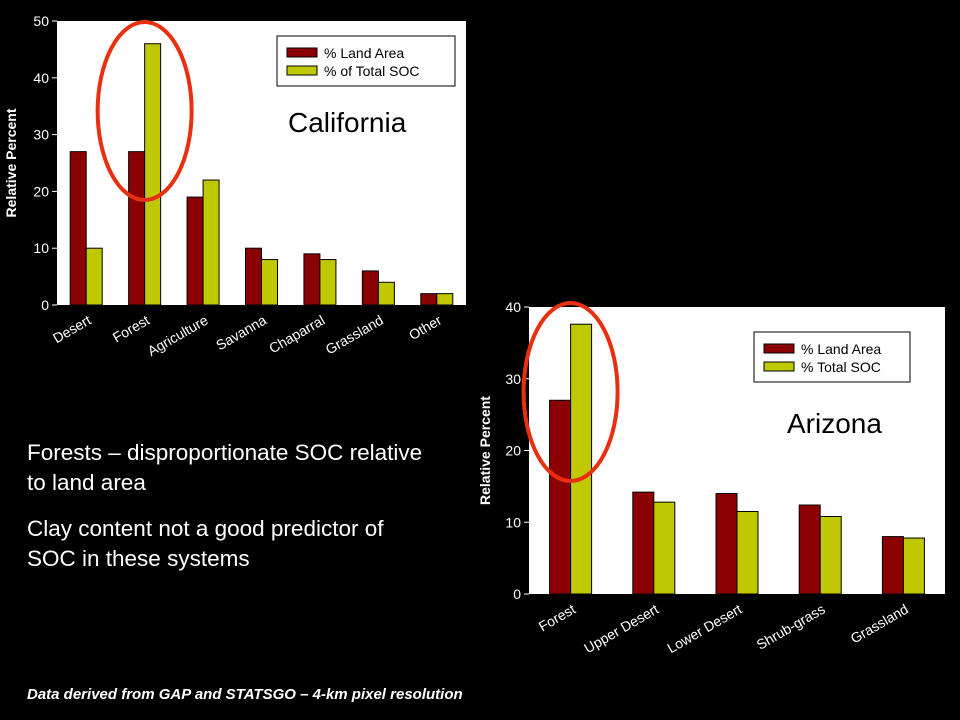 This screenshot has height=720, width=960. I want to click on bar-soc-upper-desert, so click(664, 548).